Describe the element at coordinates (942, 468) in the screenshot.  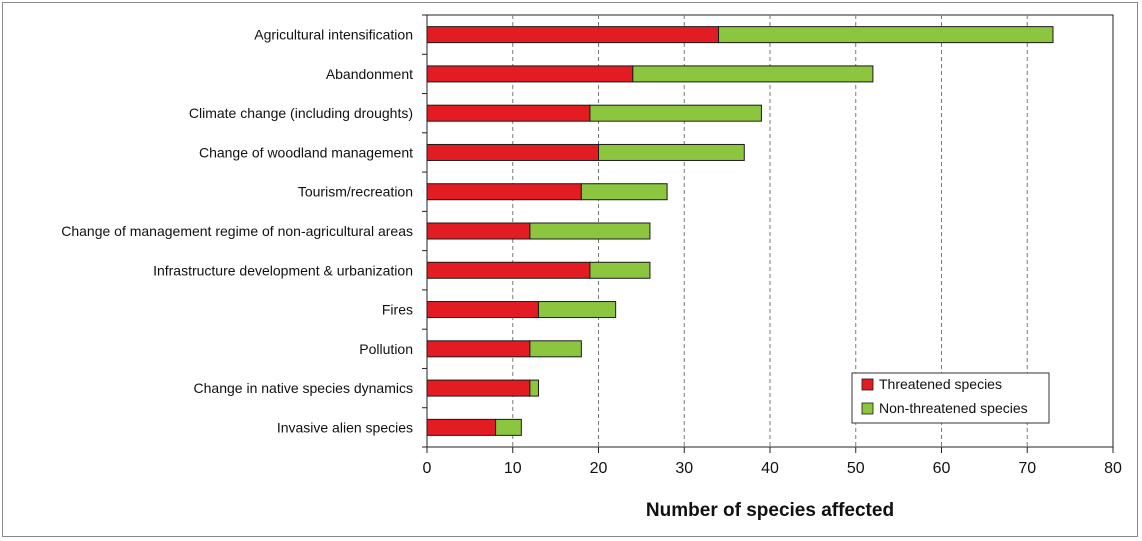
I see `x-tick-label: 60` at that location.